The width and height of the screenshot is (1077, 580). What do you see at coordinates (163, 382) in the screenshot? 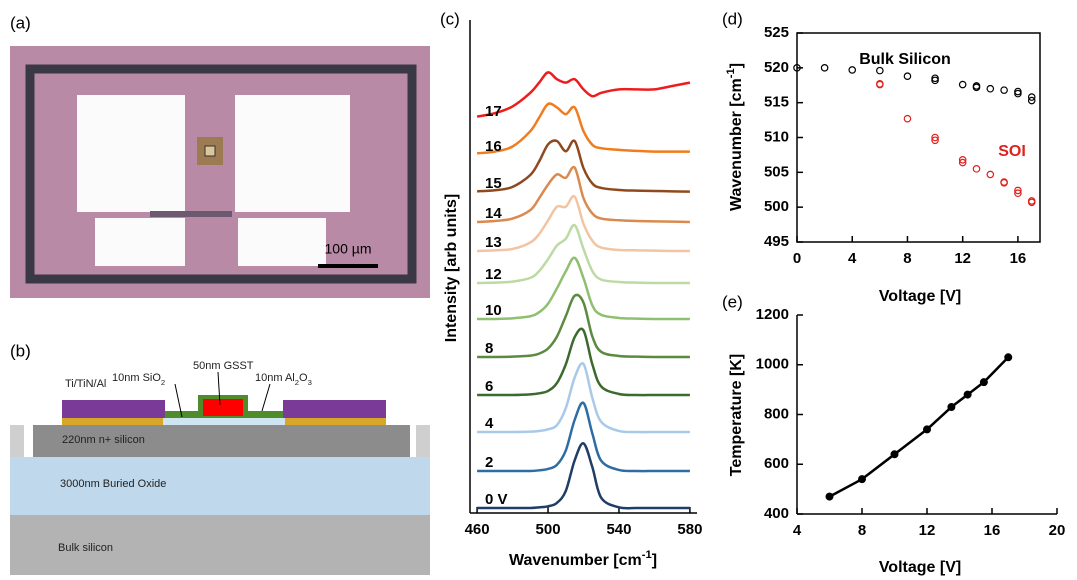
I see `layer-label-part: 2` at bounding box center [163, 382].